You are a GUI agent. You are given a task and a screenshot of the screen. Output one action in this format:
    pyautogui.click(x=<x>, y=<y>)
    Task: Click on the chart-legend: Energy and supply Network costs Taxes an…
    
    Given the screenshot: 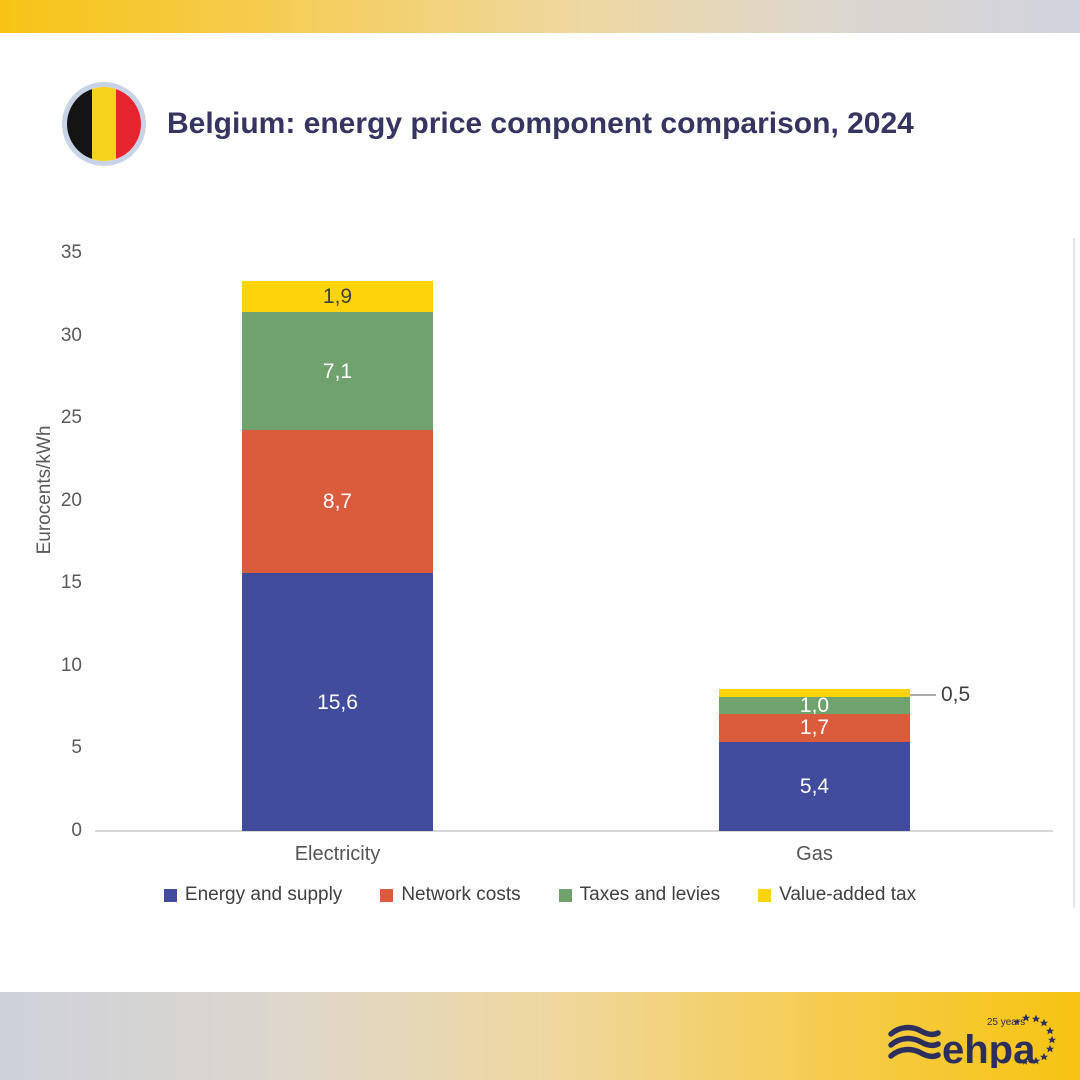 What is the action you would take?
    pyautogui.click(x=540, y=895)
    